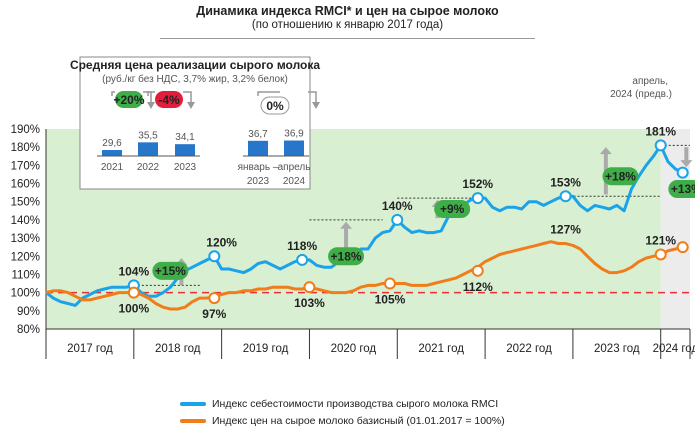  Describe the element at coordinates (617, 349) in the screenshot. I see `x-year-label: 2023 год` at that location.